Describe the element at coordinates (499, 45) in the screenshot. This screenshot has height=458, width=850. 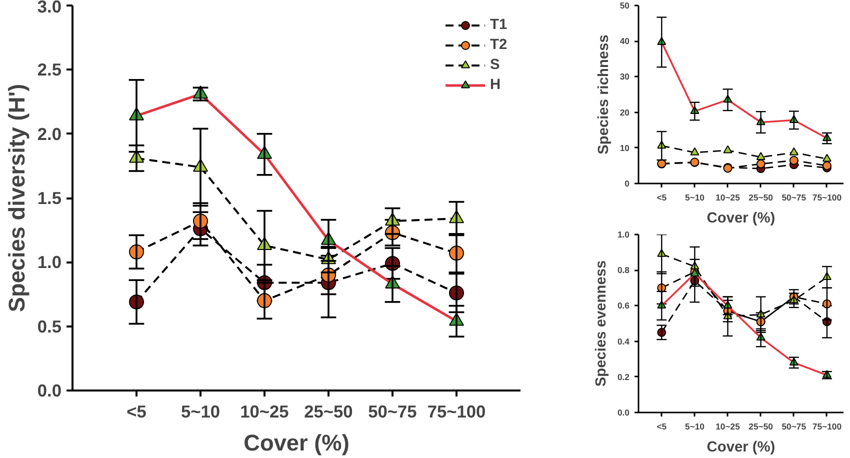
I see `legend-label: T2` at that location.